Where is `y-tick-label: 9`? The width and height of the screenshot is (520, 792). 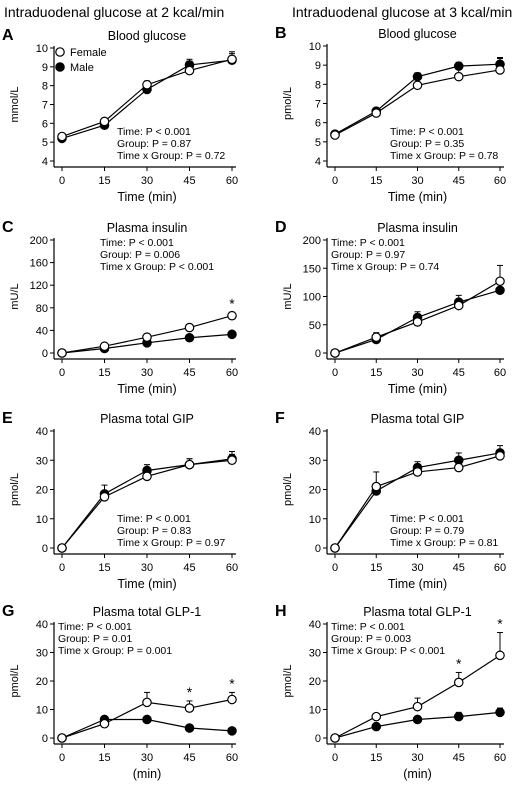 y-tick-label: 9 is located at coordinates (318, 66).